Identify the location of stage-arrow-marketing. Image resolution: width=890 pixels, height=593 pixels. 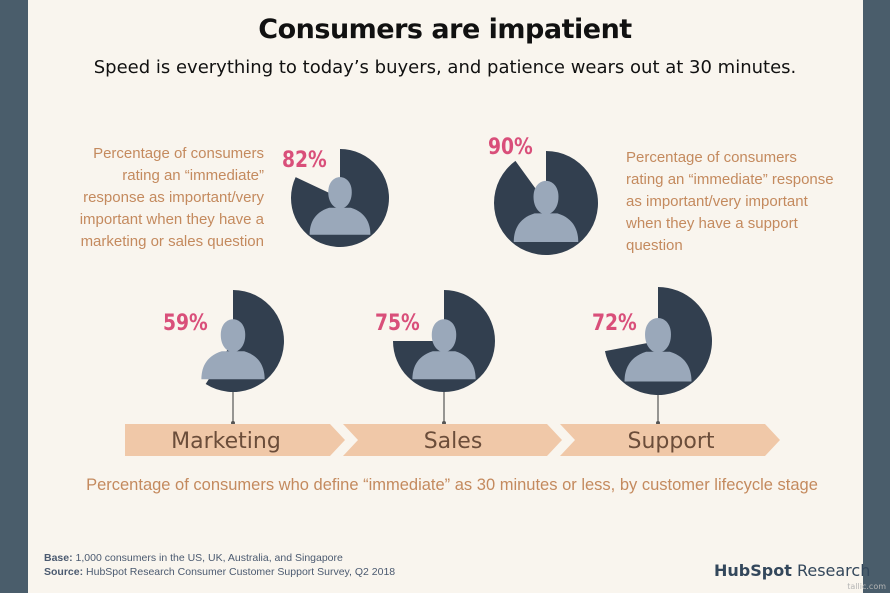
(235, 440).